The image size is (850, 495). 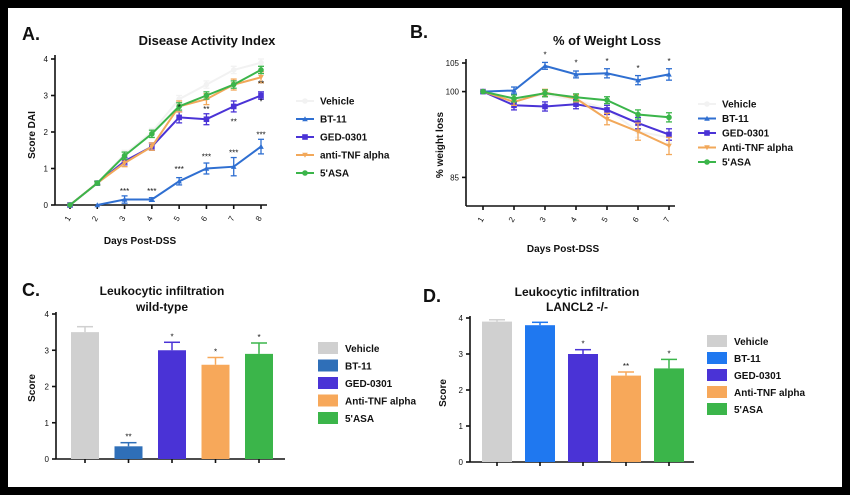 What do you see at coordinates (443, 393) in the screenshot?
I see `panel-d-ylabel: Score` at bounding box center [443, 393].